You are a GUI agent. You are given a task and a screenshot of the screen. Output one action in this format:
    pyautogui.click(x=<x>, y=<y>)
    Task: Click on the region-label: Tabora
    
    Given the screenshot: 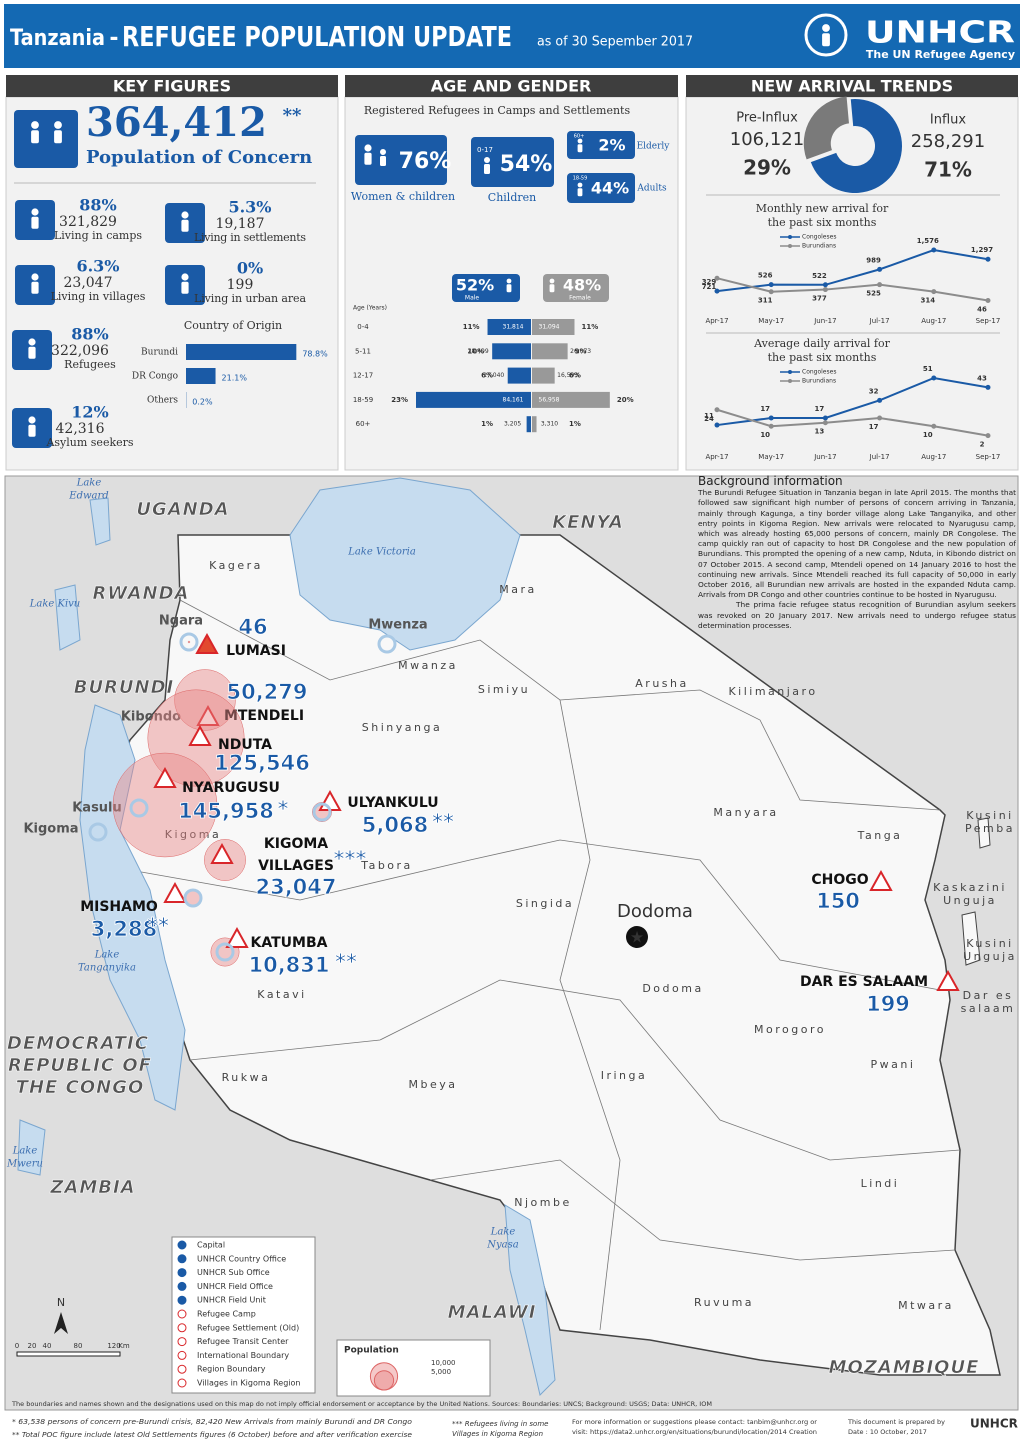 What is the action you would take?
    pyautogui.click(x=386, y=865)
    